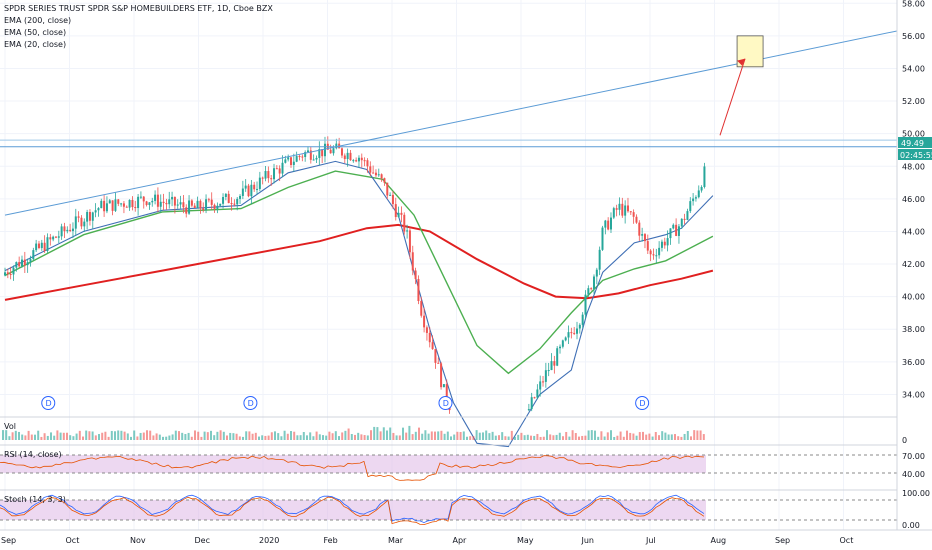 This screenshot has height=550, width=932. I want to click on indicator-ema-20: EMA (20, close), so click(35, 44).